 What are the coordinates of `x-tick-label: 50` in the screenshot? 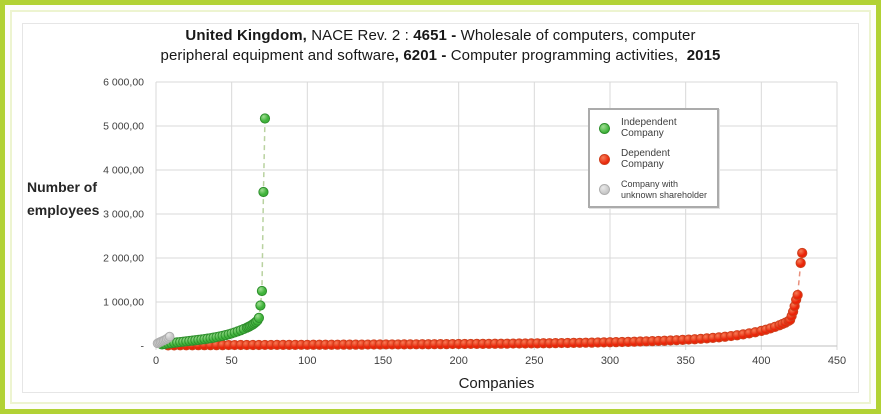 It's located at (232, 361).